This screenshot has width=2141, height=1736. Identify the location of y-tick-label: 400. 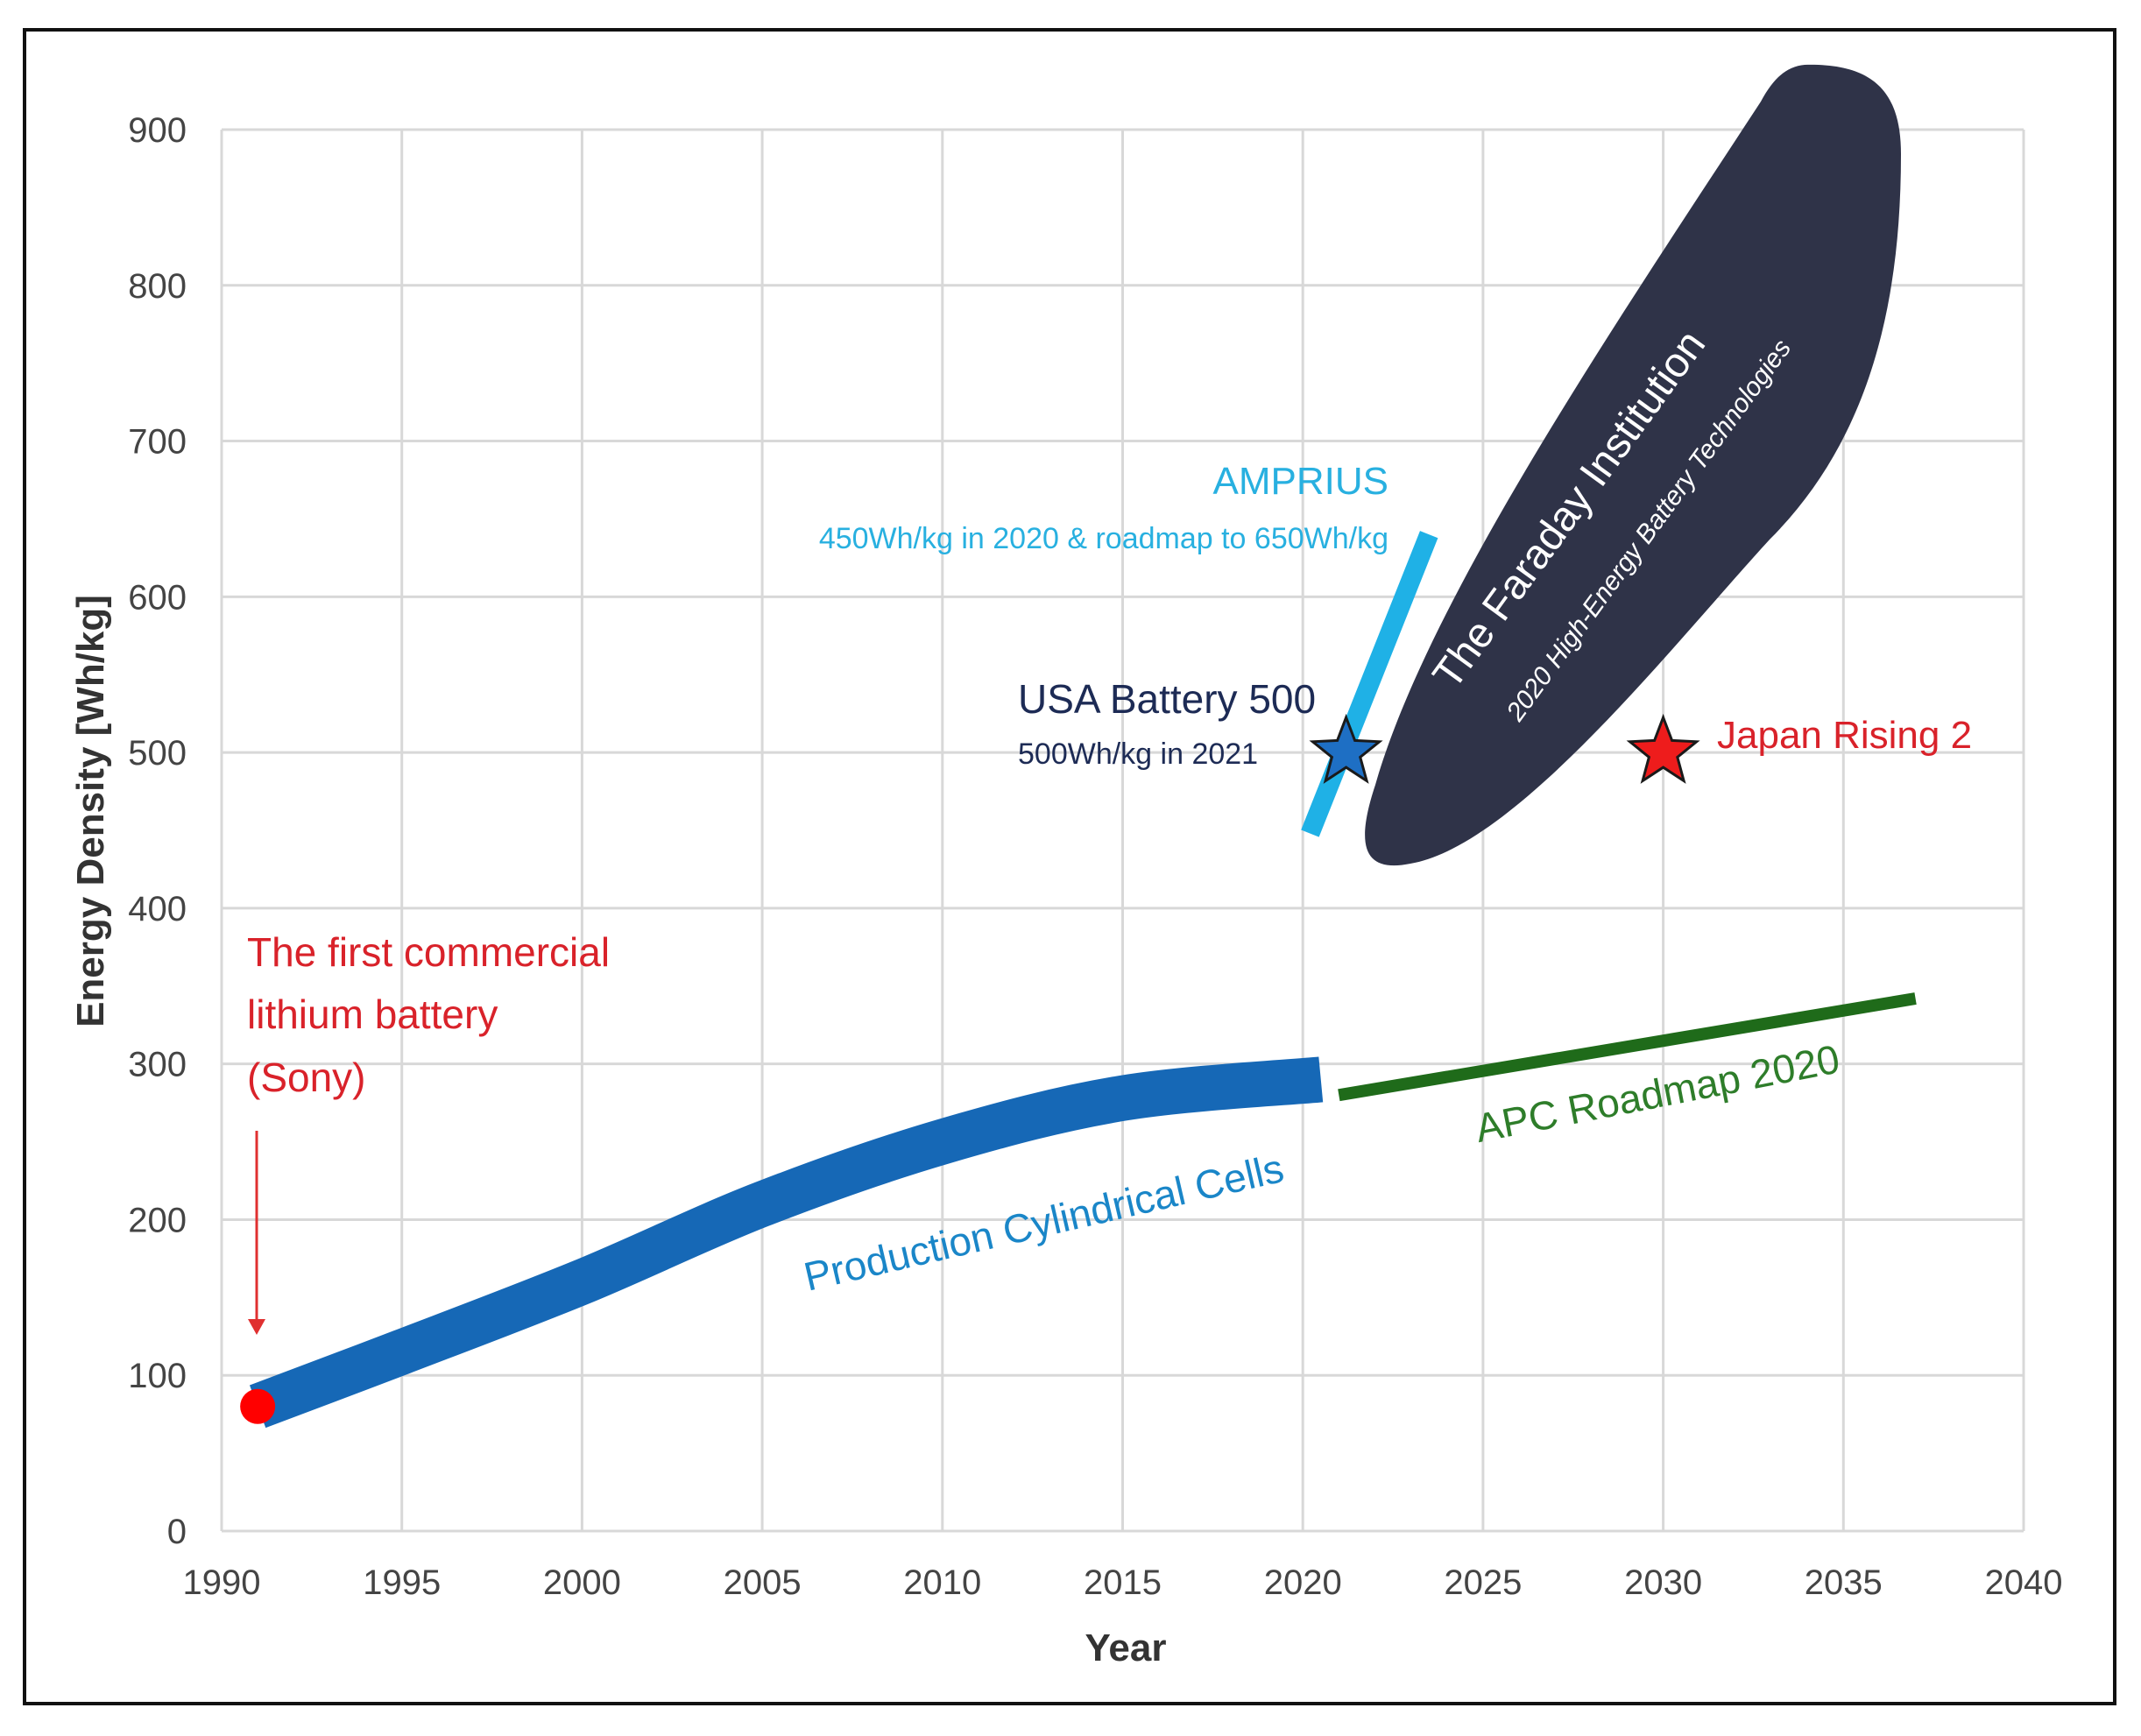
(157, 909).